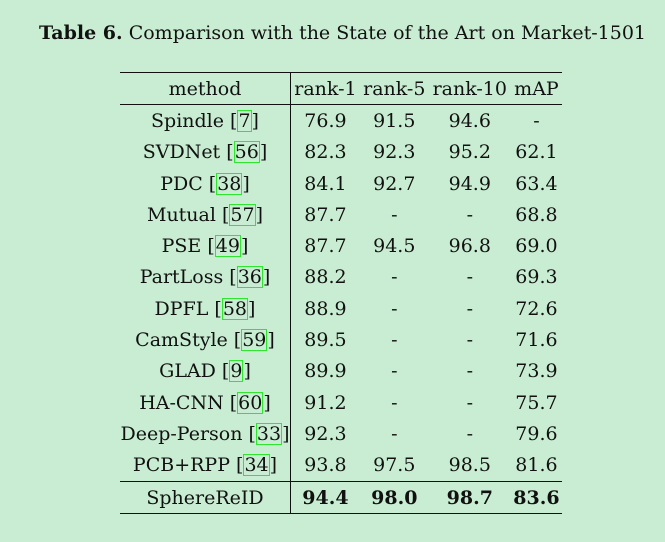 Image resolution: width=665 pixels, height=542 pixels. Describe the element at coordinates (325, 340) in the screenshot. I see `value-rank1: 89.5` at that location.